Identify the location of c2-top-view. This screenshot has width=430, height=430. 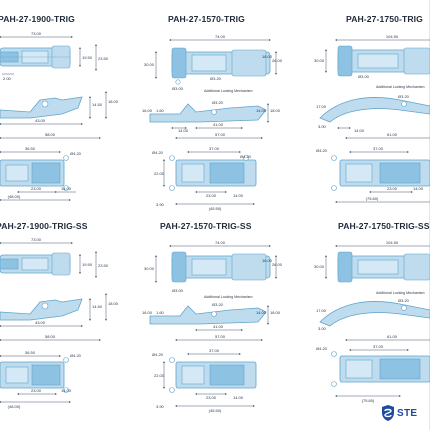
(216, 62).